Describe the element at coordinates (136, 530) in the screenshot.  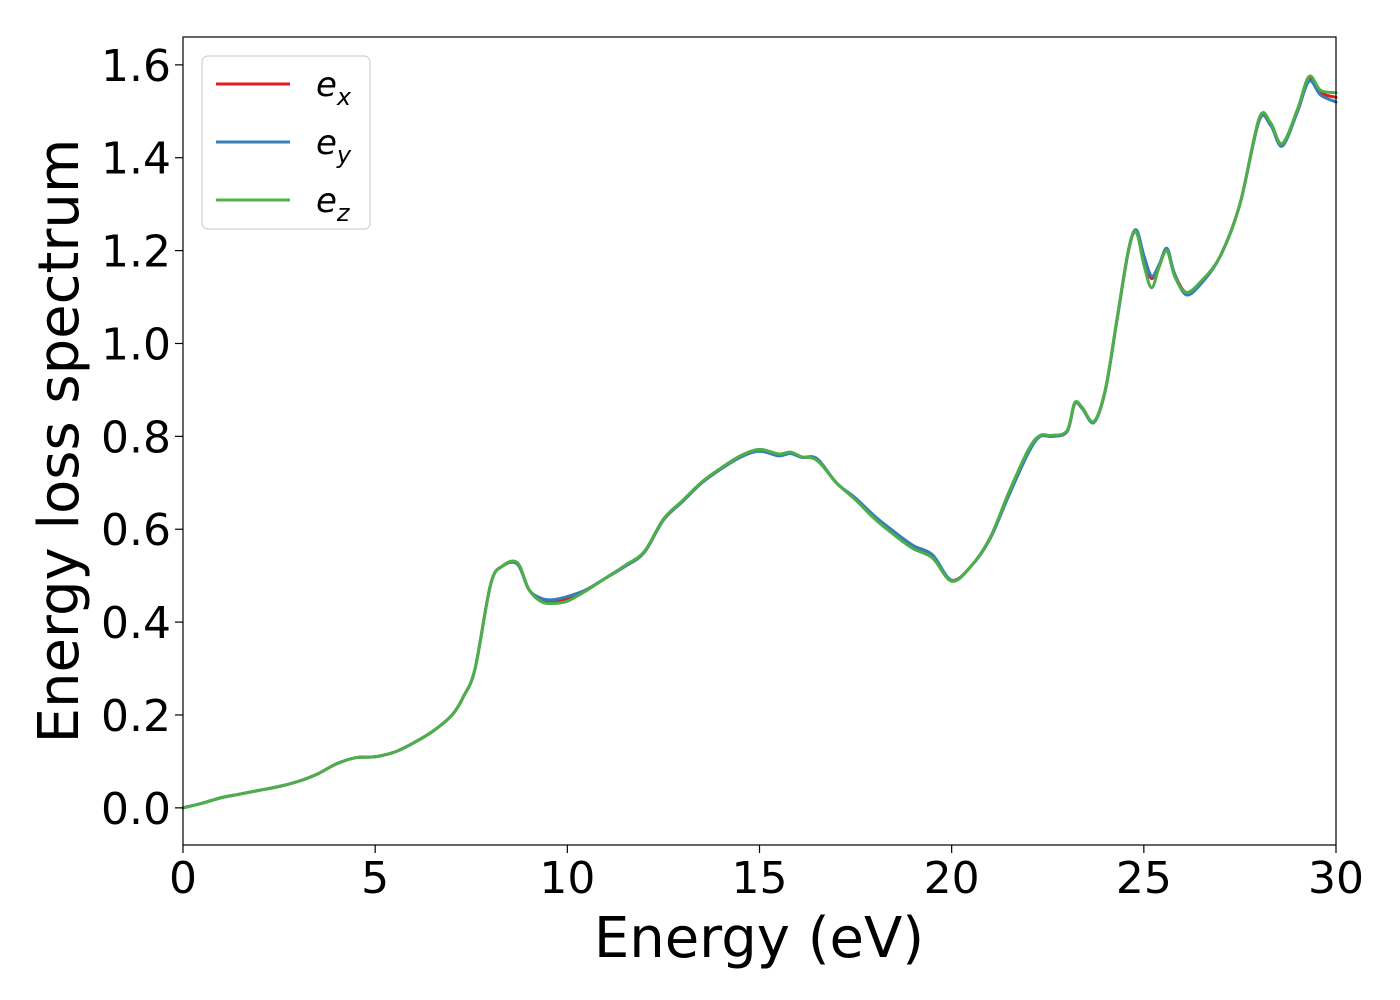
I see `y-tick-label: 0.6` at that location.